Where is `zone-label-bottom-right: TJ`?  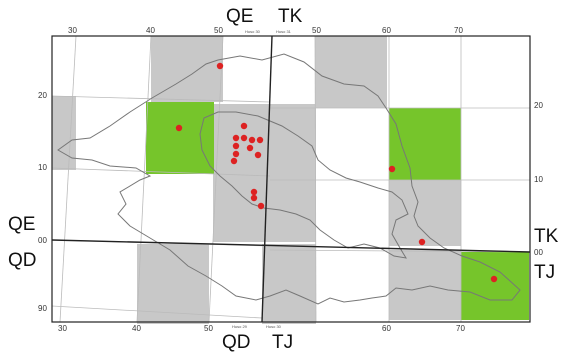 zone-label-bottom-right: TJ is located at coordinates (282, 342).